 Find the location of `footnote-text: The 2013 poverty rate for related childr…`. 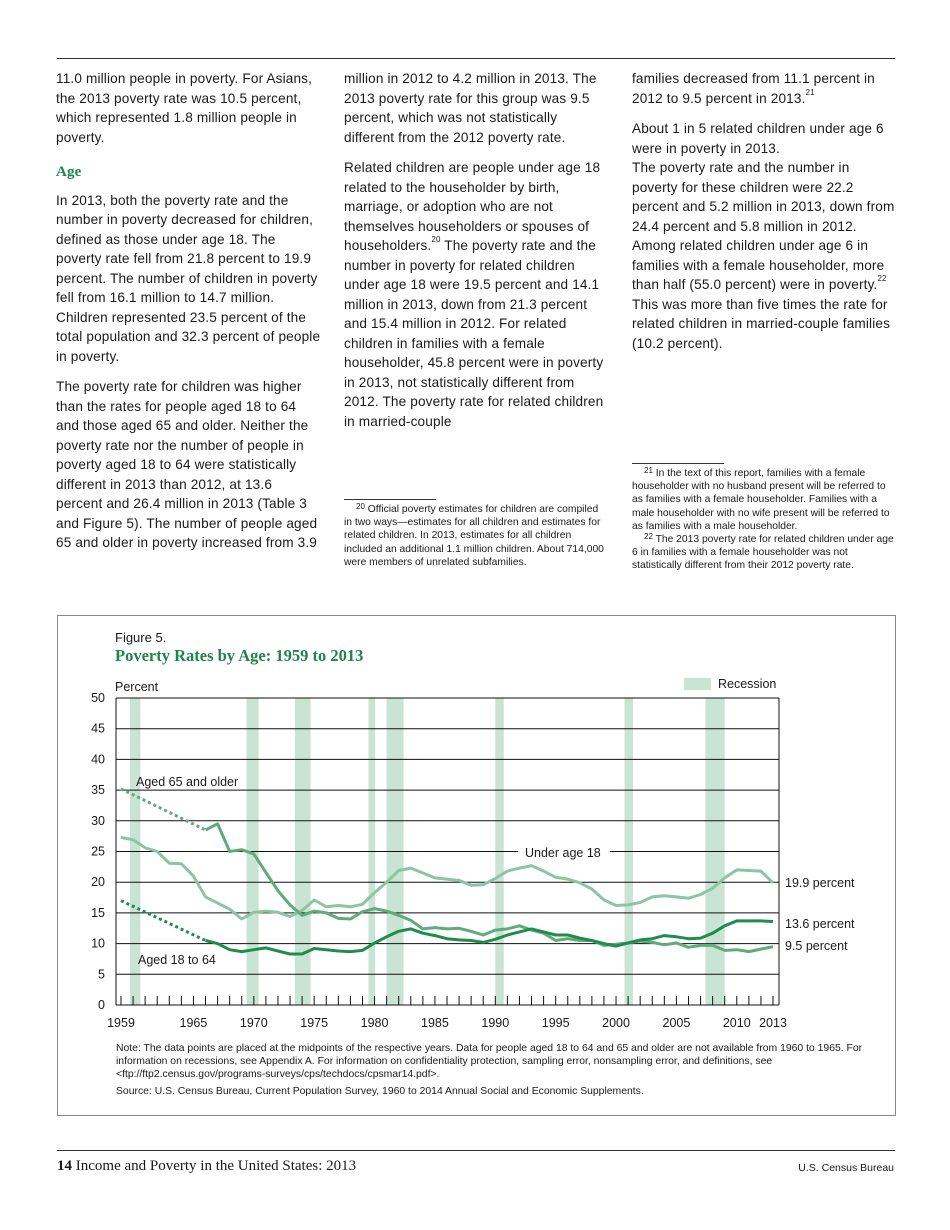

footnote-text: The 2013 poverty rate for related childr… is located at coordinates (763, 553).